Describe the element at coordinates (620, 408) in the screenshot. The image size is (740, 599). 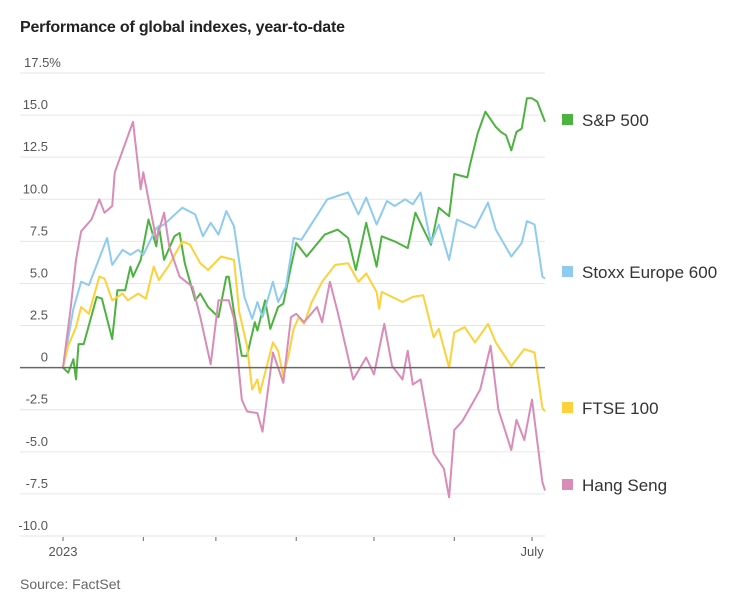
I see `legend-label: FTSE 100` at that location.